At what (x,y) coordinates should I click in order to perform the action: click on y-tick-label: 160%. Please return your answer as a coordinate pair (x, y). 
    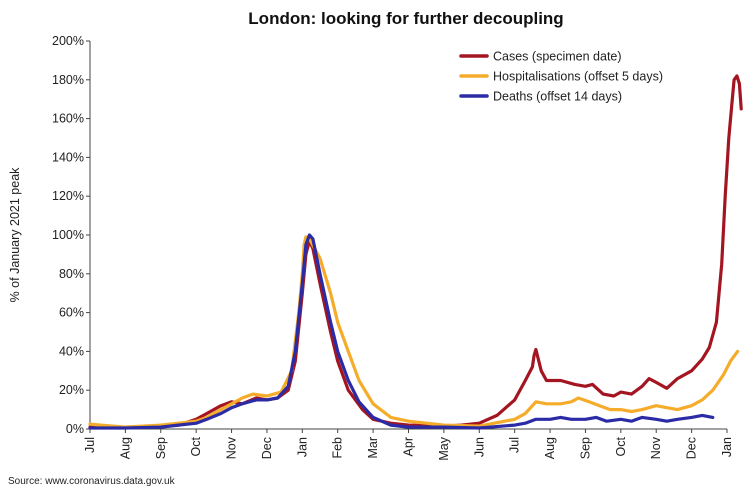
    Looking at the image, I should click on (68, 119).